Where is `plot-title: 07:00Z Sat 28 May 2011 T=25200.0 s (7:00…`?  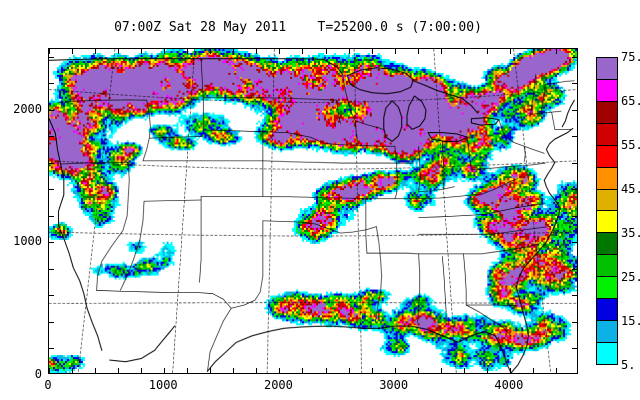
plot-title: 07:00Z Sat 28 May 2011 T=25200.0 s (7:00… is located at coordinates (298, 27).